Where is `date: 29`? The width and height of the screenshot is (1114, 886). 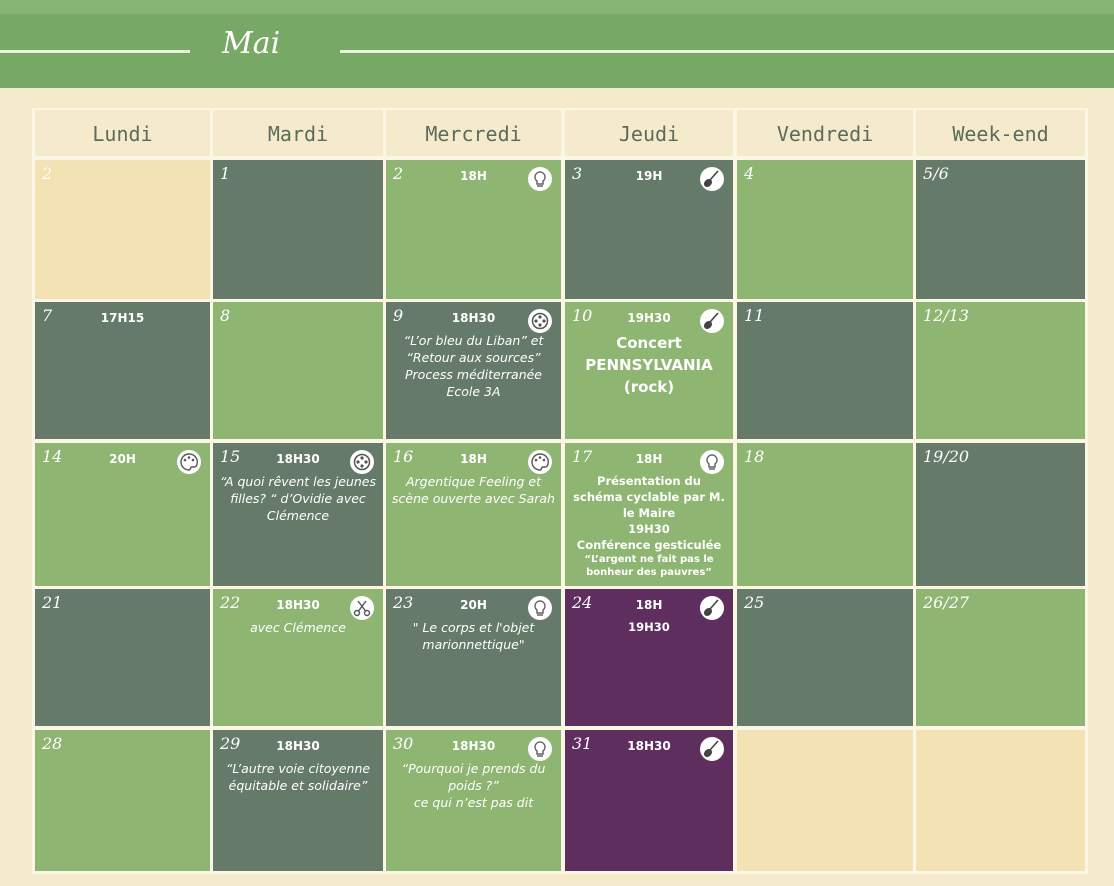
date: 29 is located at coordinates (230, 743).